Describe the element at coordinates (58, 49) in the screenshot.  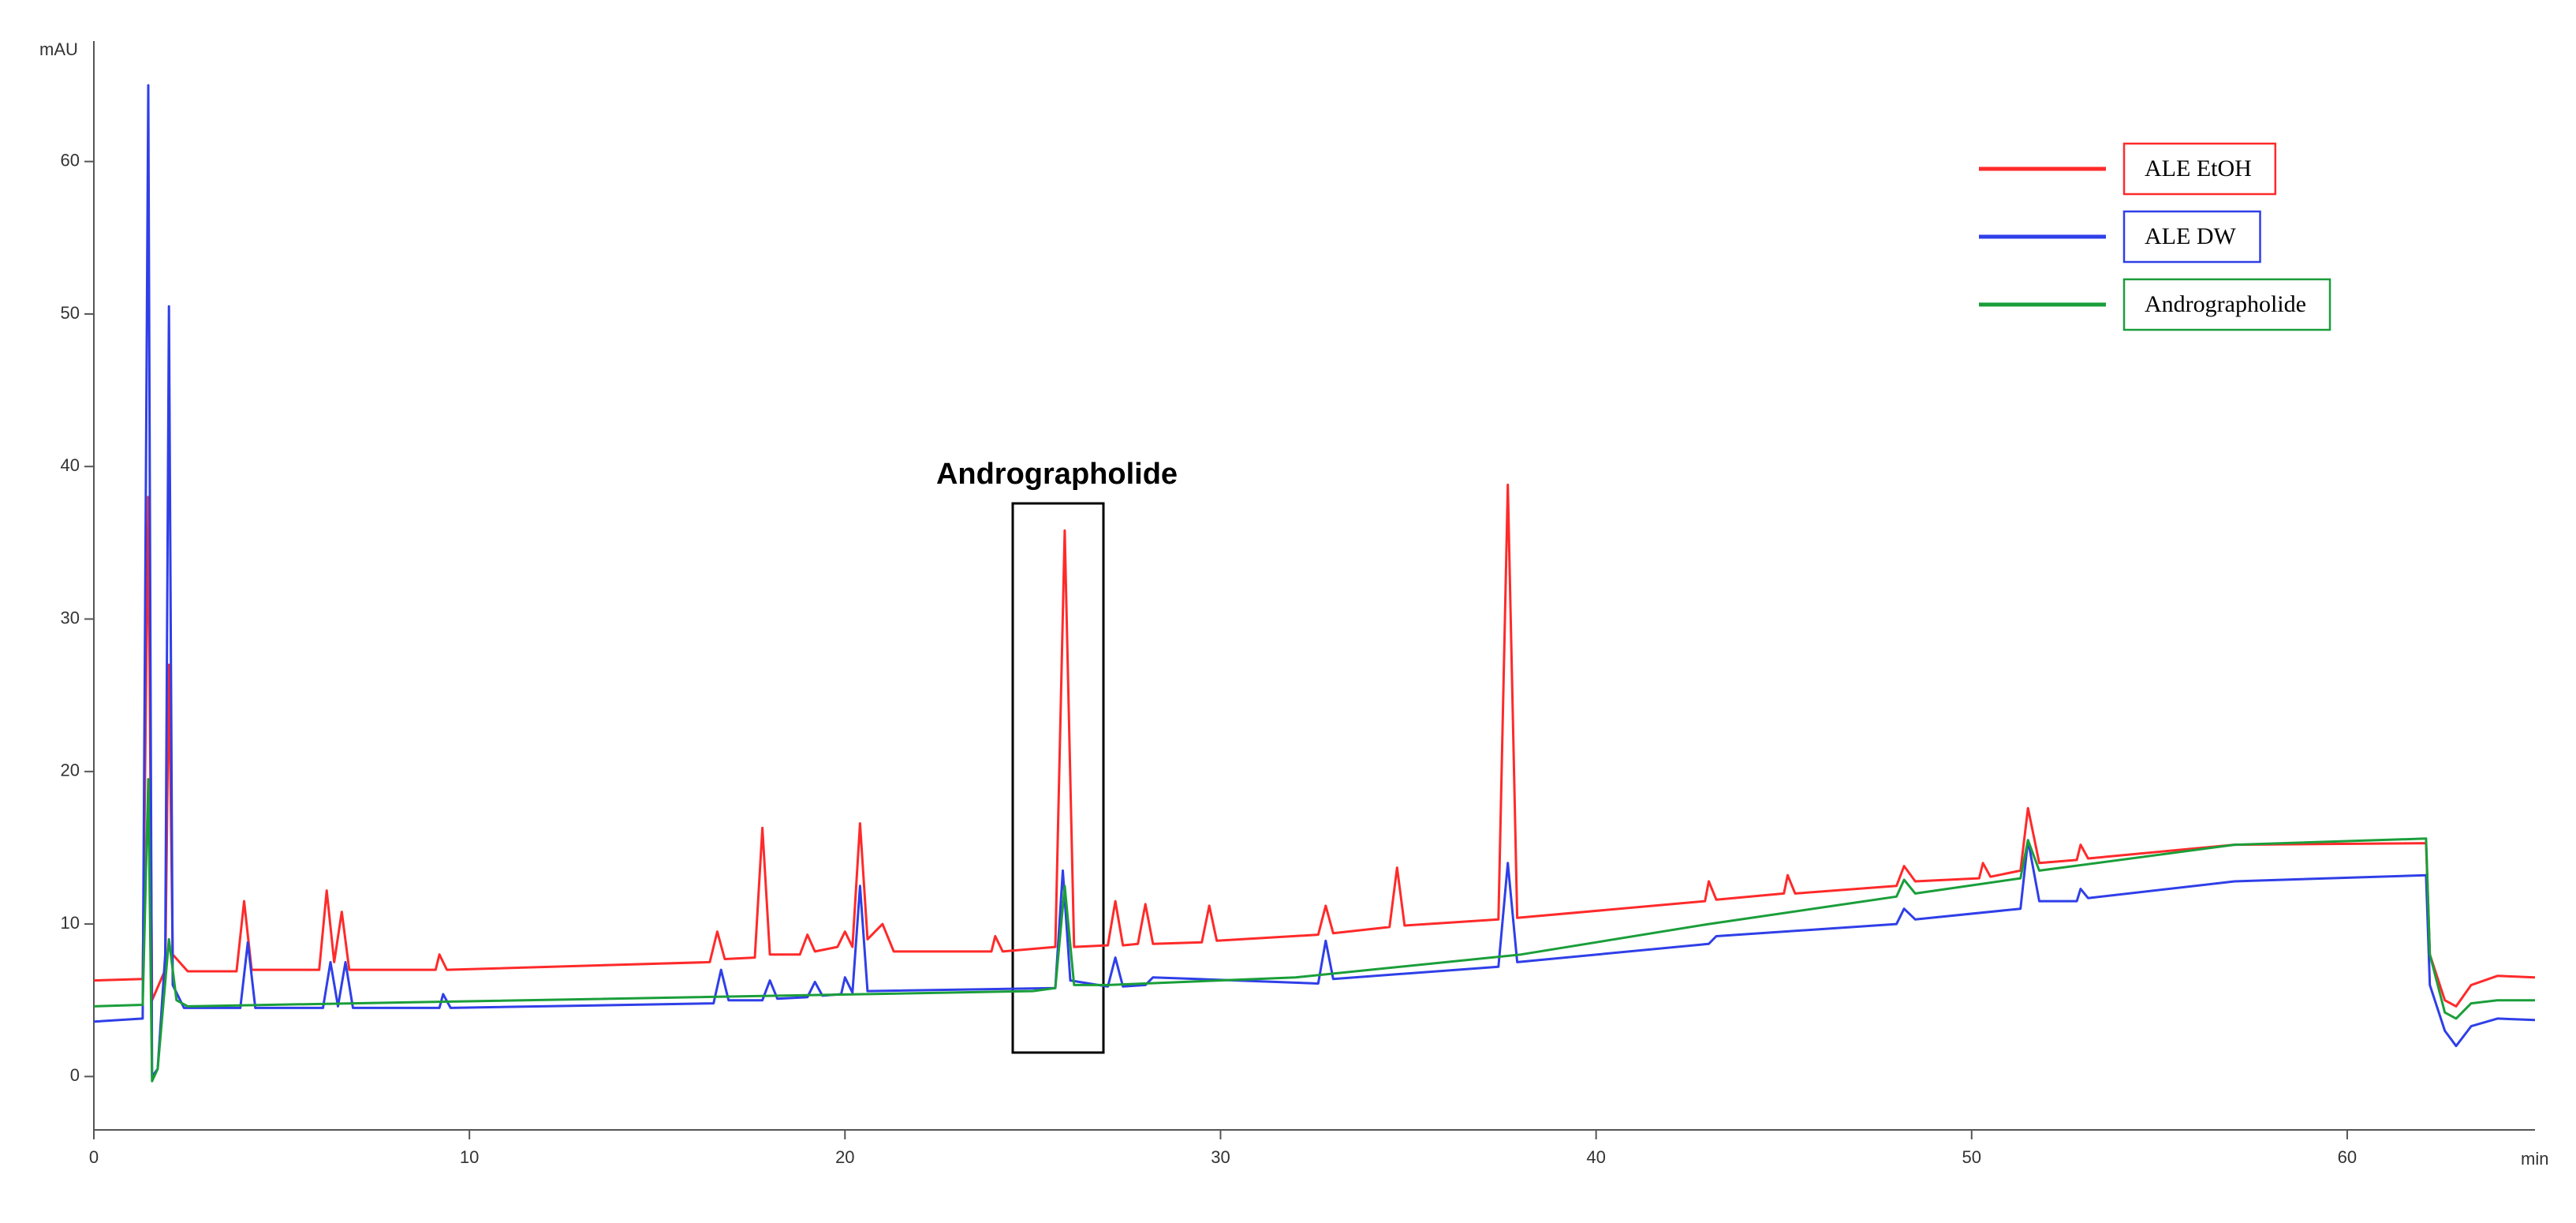
I see `y-axis-label: mAU` at that location.